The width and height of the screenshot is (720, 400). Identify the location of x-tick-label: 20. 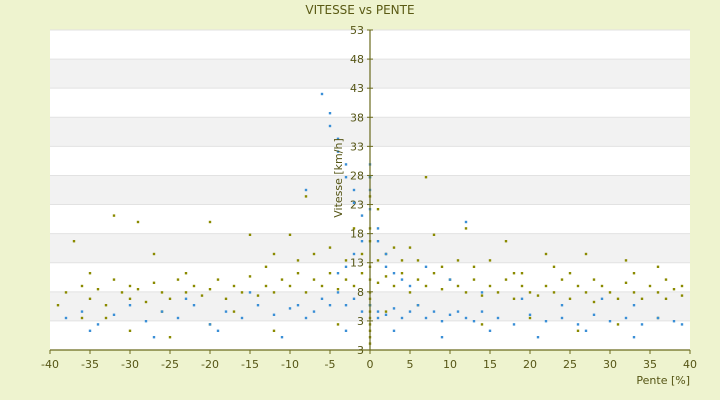
(530, 364).